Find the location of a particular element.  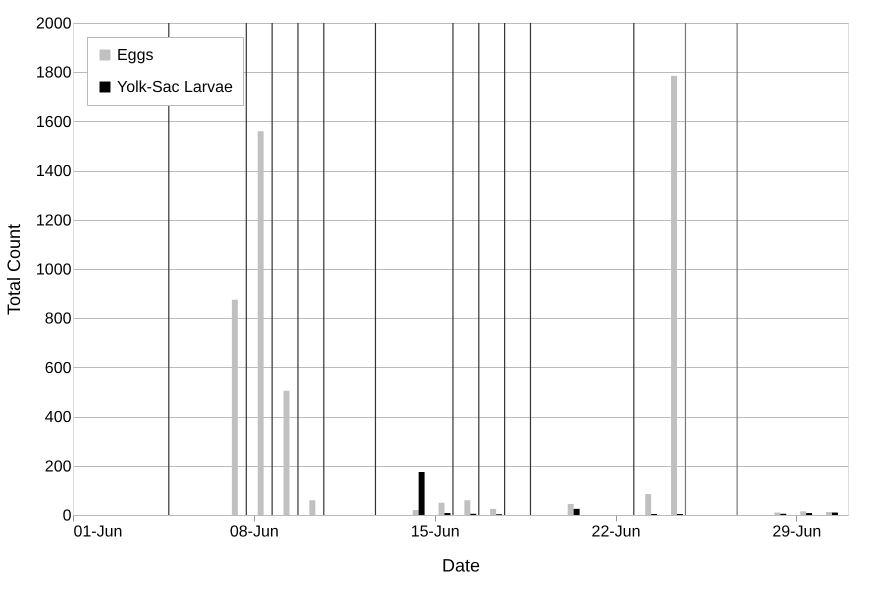

y-tick-label: 200 is located at coordinates (58, 467).